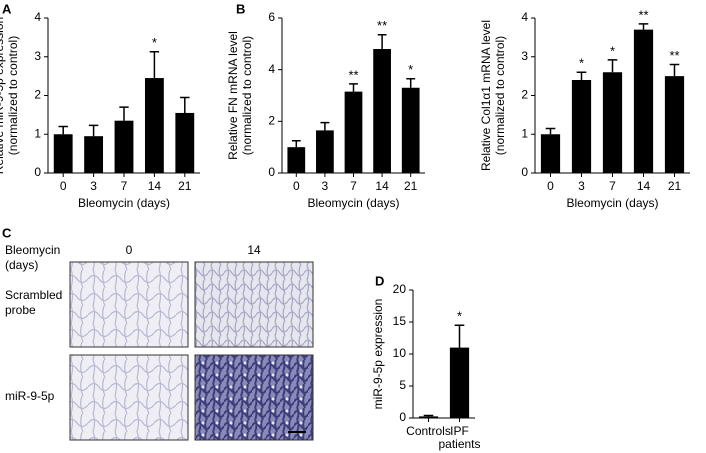 Image resolution: width=706 pixels, height=453 pixels. What do you see at coordinates (233, 95) in the screenshot?
I see `y-axis-label: Relative FN mRNA level` at bounding box center [233, 95].